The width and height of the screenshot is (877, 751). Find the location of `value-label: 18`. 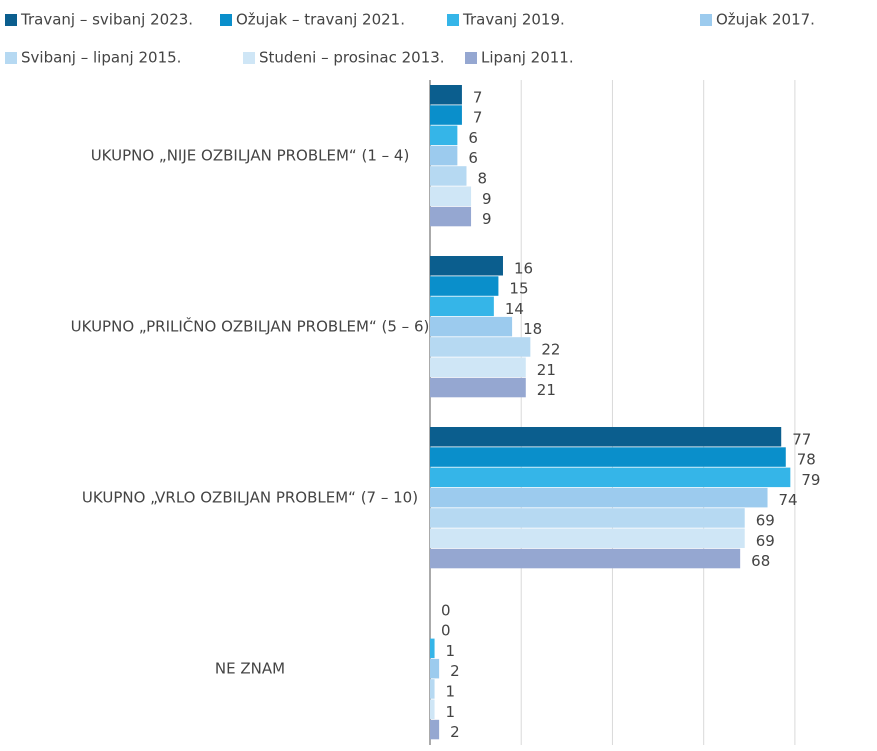

value-label: 18 is located at coordinates (532, 329).